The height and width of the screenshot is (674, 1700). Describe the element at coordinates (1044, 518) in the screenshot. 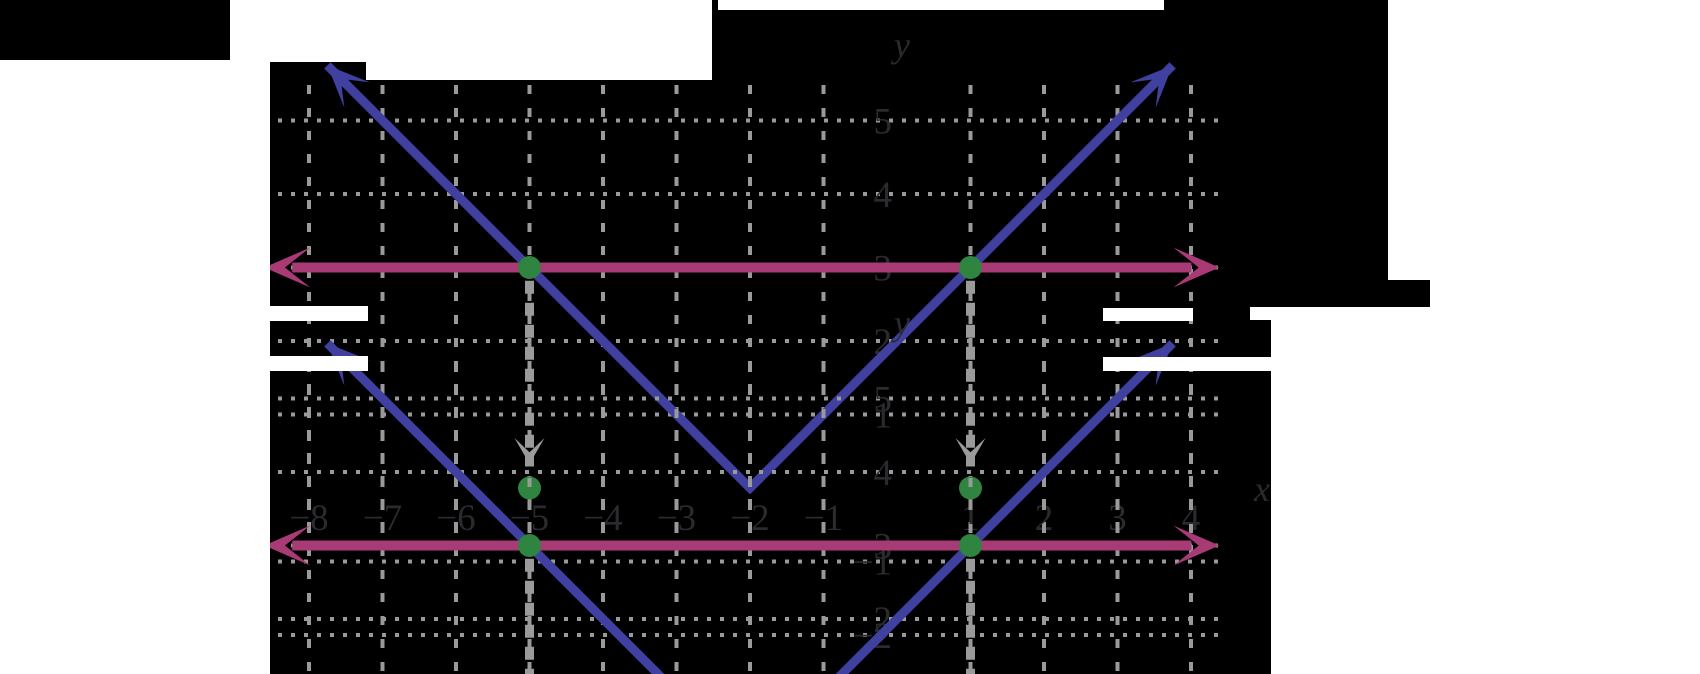

I see `x-tick-label: 2` at that location.